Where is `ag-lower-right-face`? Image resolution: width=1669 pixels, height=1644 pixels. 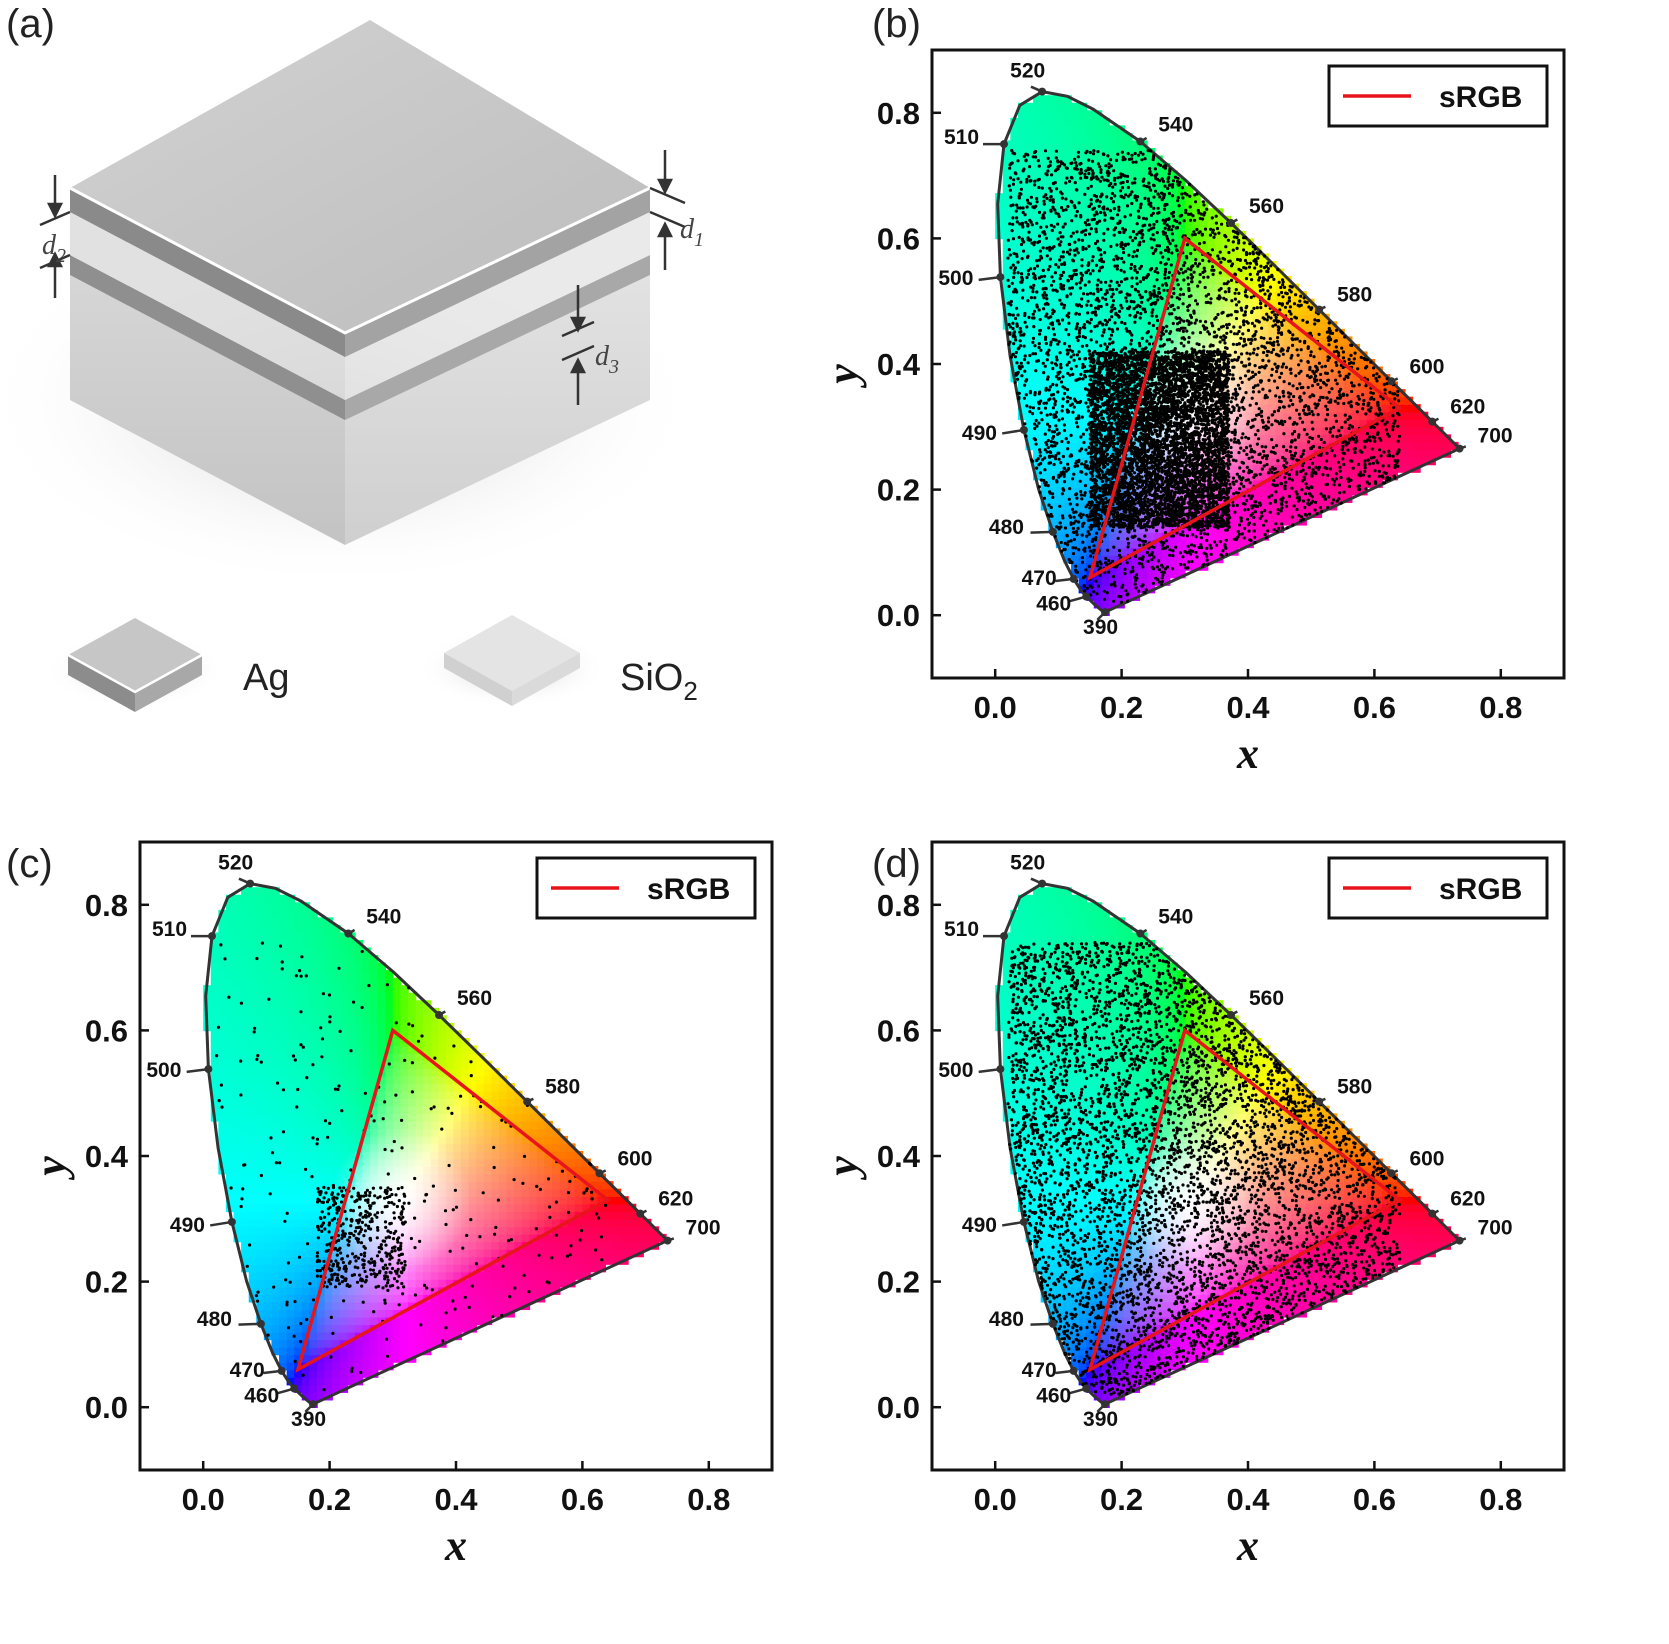 ag-lower-right-face is located at coordinates (497, 337).